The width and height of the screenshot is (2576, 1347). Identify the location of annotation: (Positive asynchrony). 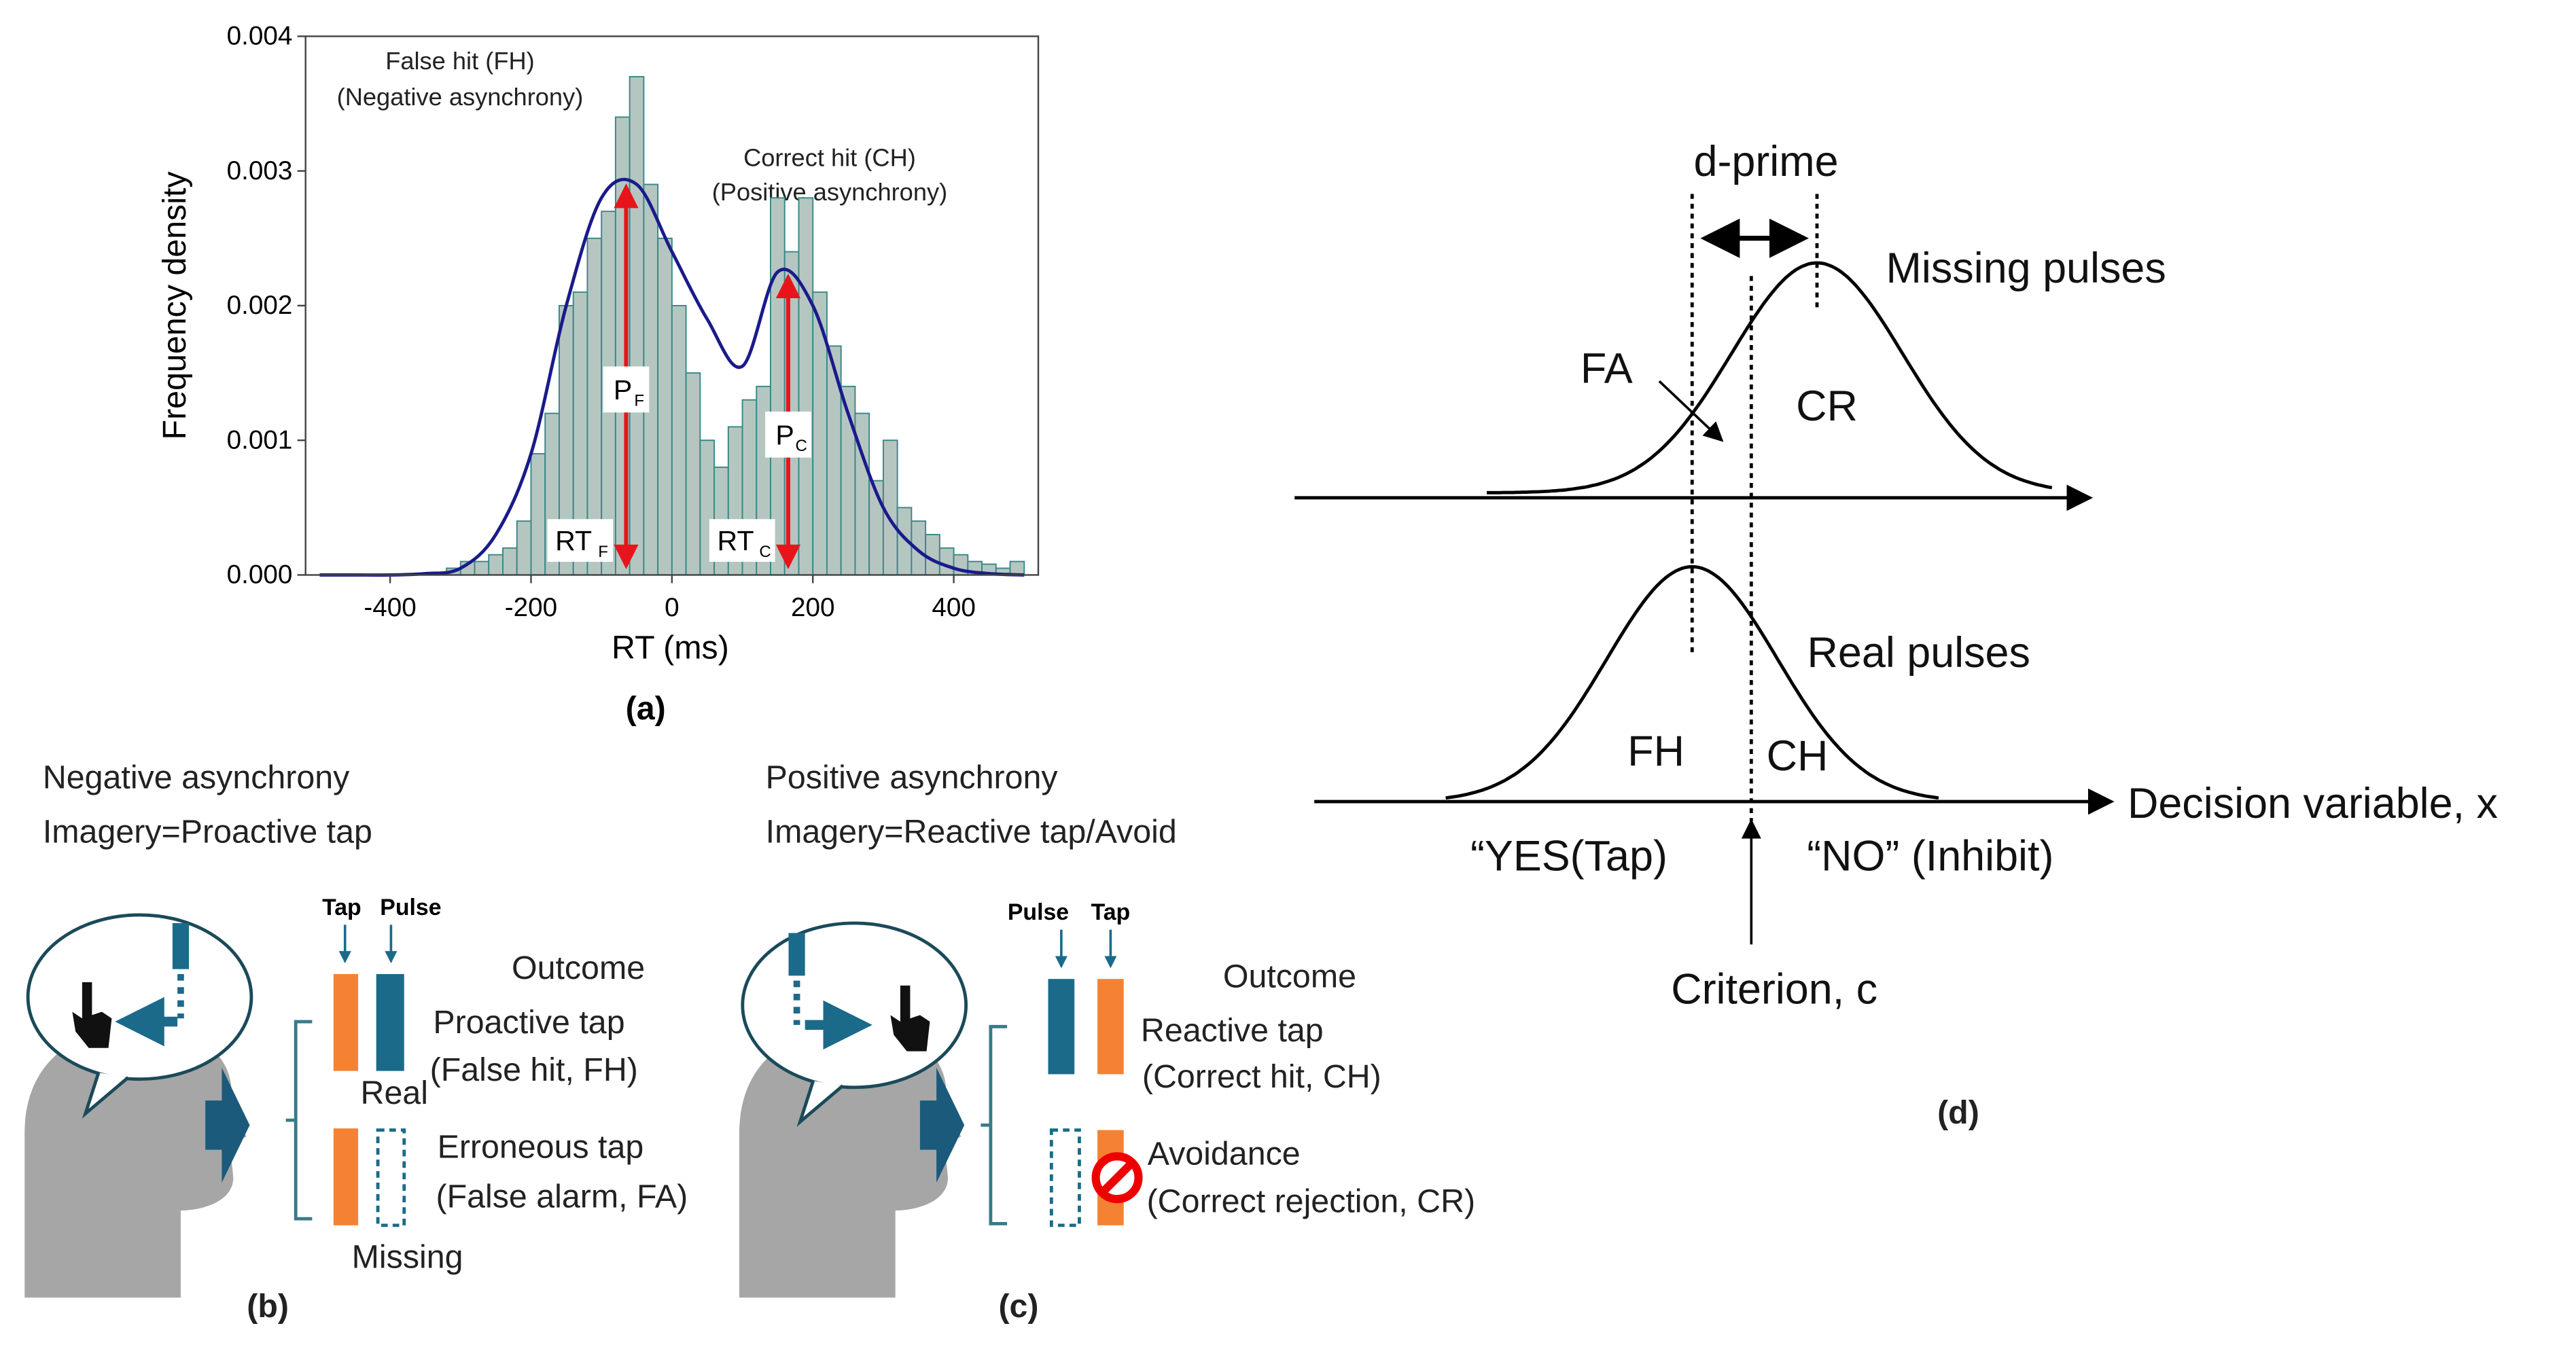
(830, 192).